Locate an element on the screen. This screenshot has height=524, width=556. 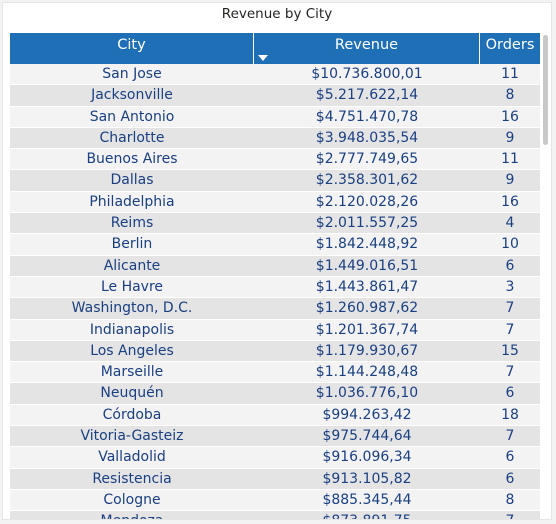
cell-city: San Jose is located at coordinates (132, 74).